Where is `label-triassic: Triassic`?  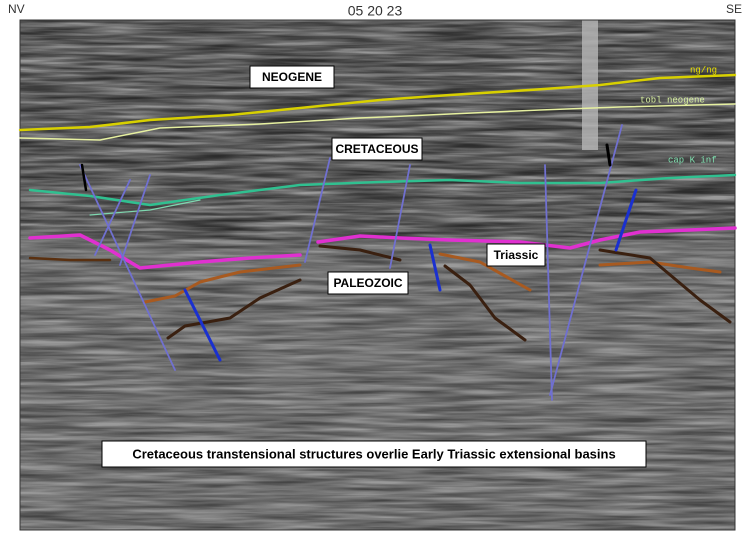
label-triassic: Triassic is located at coordinates (516, 255).